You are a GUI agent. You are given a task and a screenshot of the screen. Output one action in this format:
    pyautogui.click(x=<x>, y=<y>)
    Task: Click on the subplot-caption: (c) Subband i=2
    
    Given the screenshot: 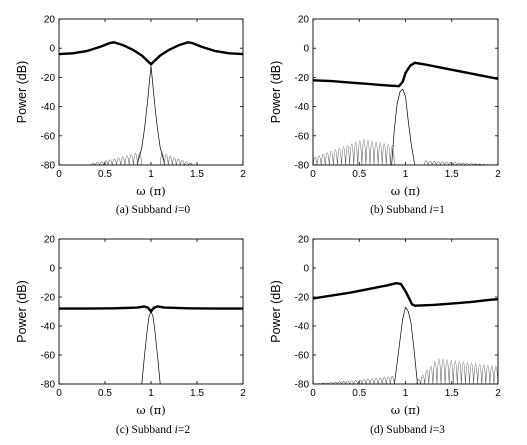 What is the action you would take?
    pyautogui.click(x=153, y=430)
    